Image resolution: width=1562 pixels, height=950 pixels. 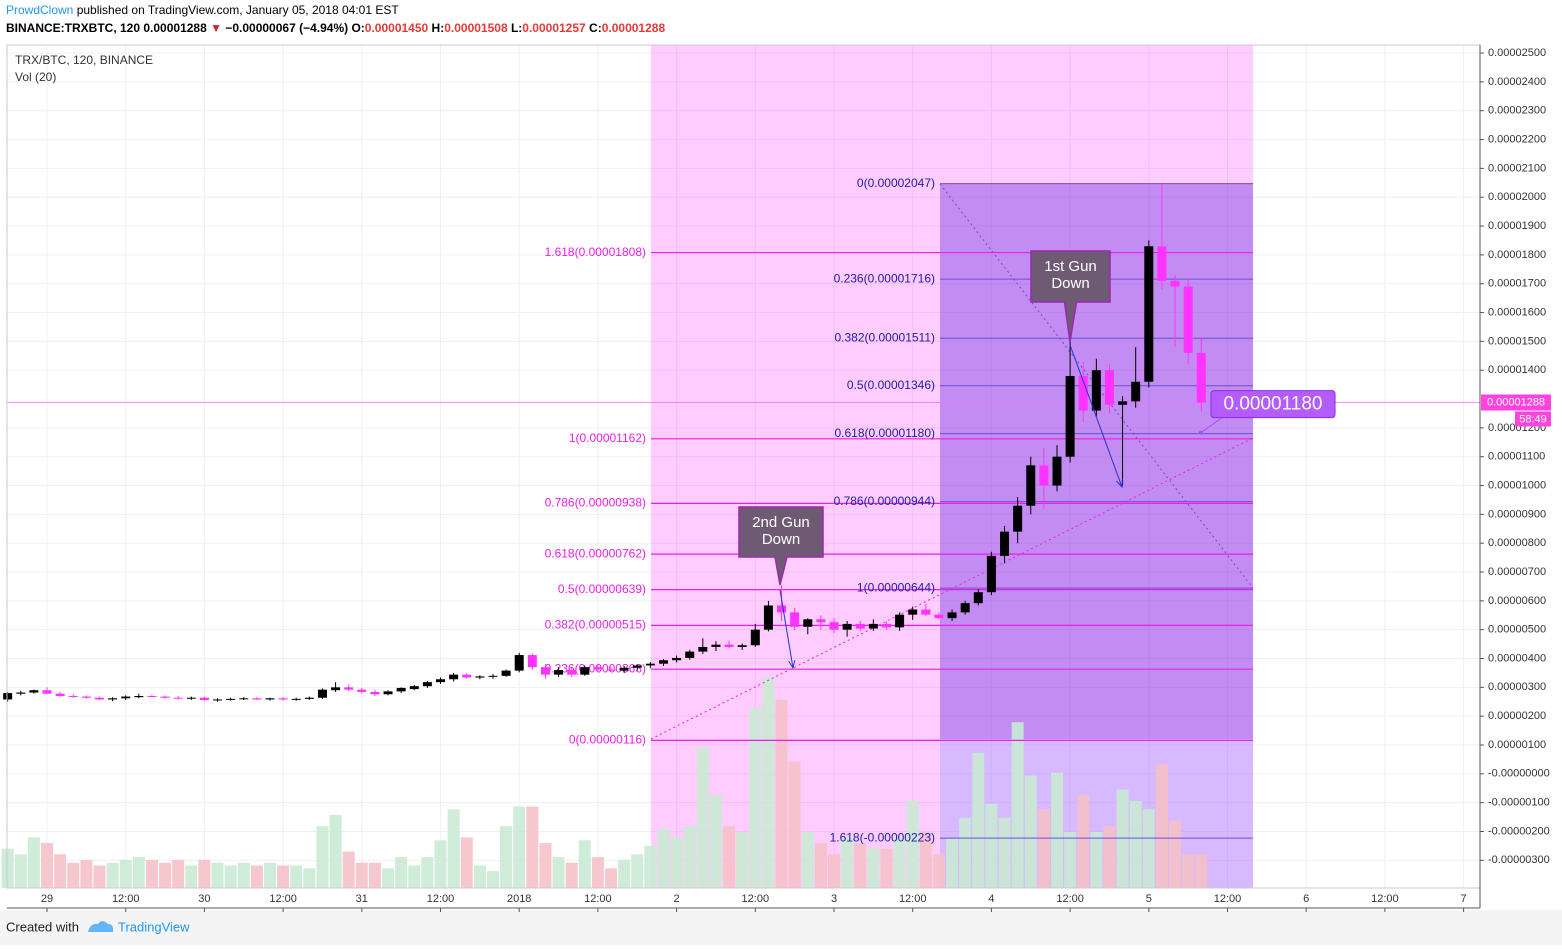 I want to click on fib-label: 1.618(0.00001808), so click(x=595, y=252).